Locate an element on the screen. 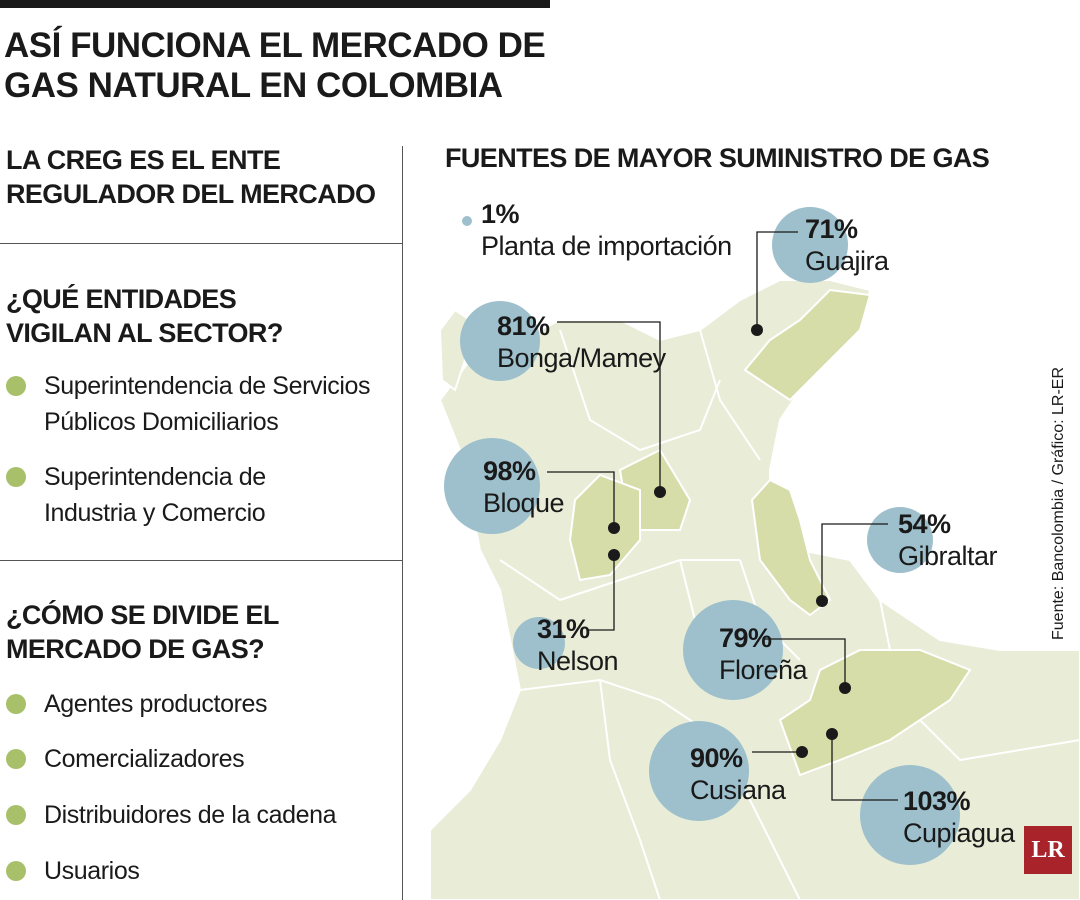 The width and height of the screenshot is (1080, 900). region-cordoba is located at coordinates (604, 527).